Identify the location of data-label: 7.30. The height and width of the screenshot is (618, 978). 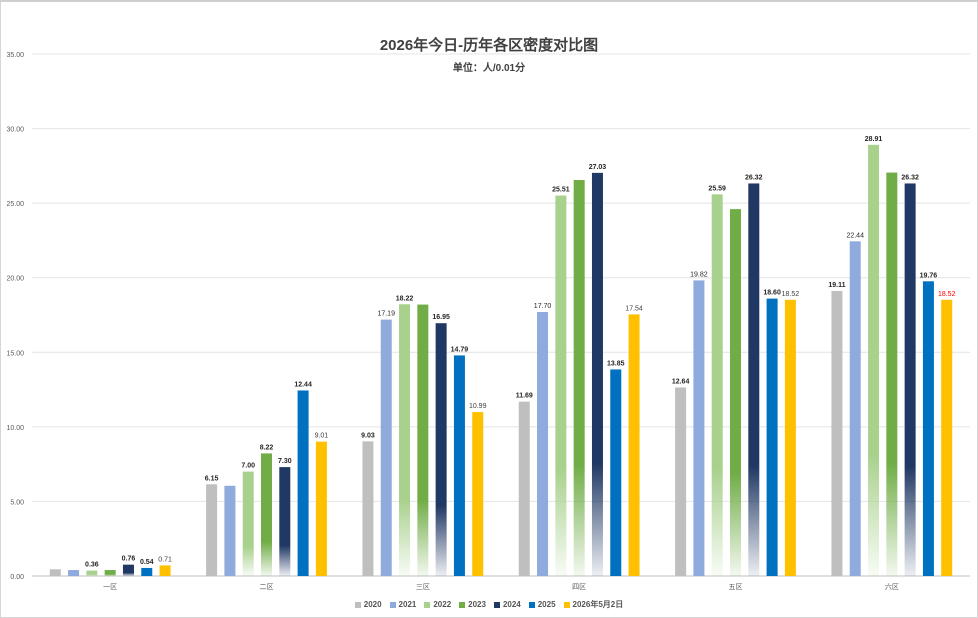
(285, 461).